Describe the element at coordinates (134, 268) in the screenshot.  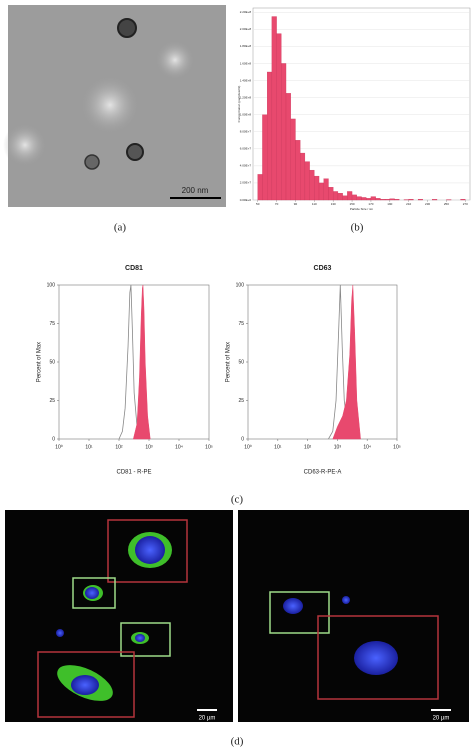
I see `chart-title: CD81` at that location.